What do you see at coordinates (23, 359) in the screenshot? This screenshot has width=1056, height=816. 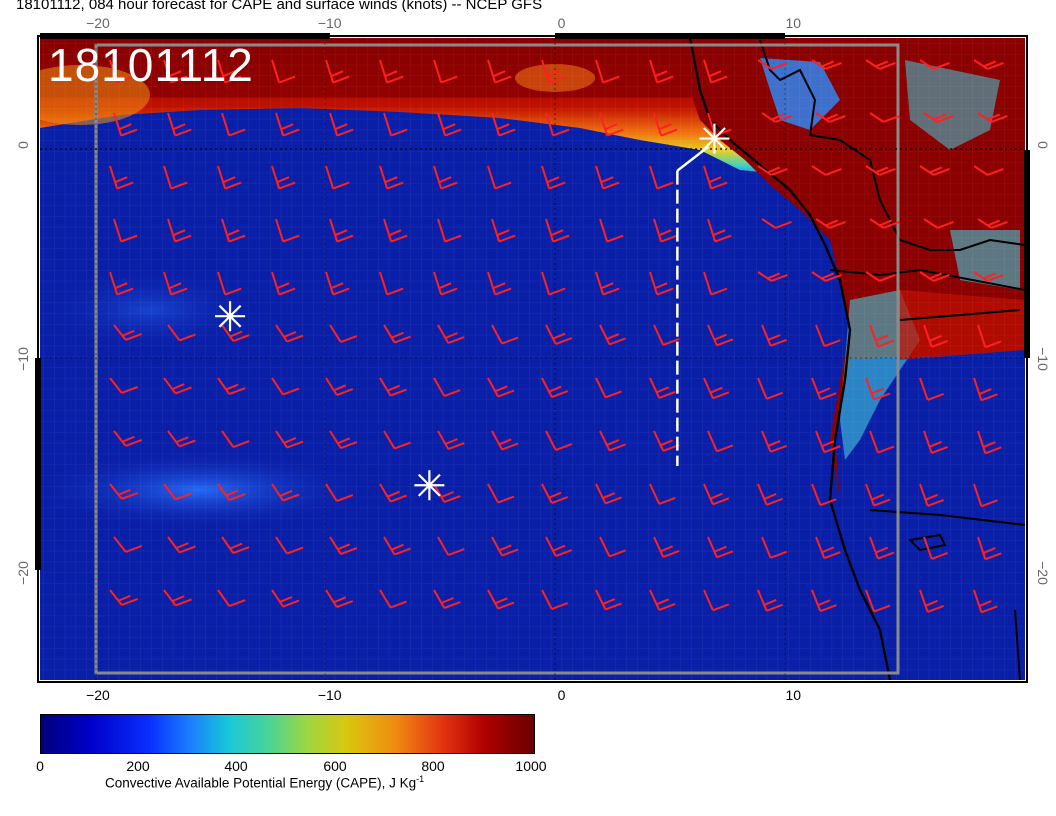 I see `y-tick-label: −10` at bounding box center [23, 359].